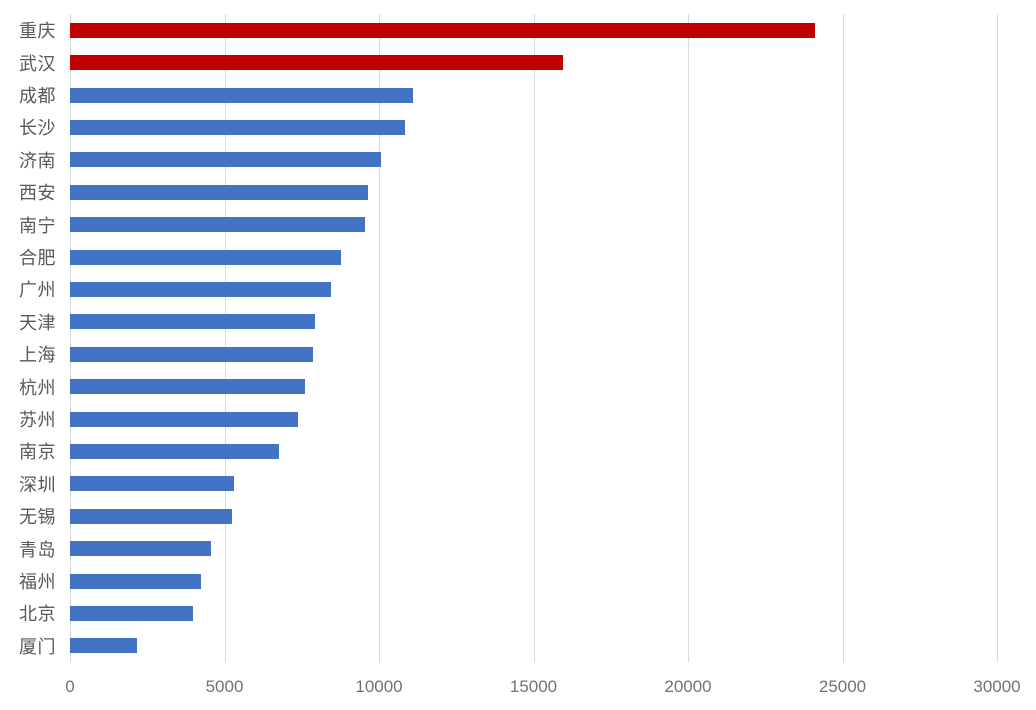 Image resolution: width=1036 pixels, height=710 pixels. I want to click on category-label: 厦门, so click(37, 646).